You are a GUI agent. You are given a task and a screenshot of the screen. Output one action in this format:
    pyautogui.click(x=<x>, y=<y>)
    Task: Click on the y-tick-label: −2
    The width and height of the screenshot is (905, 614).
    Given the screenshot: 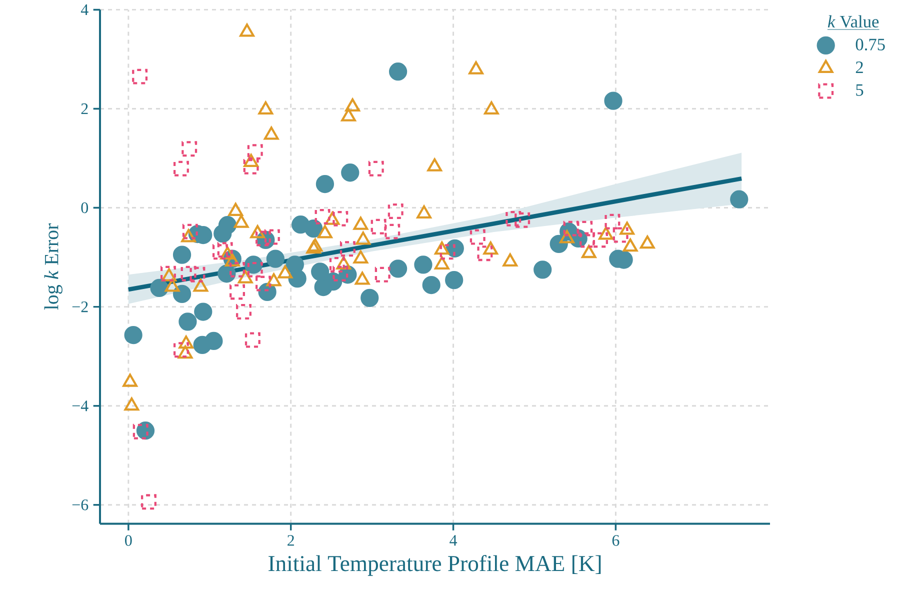 What is the action you would take?
    pyautogui.click(x=80, y=307)
    